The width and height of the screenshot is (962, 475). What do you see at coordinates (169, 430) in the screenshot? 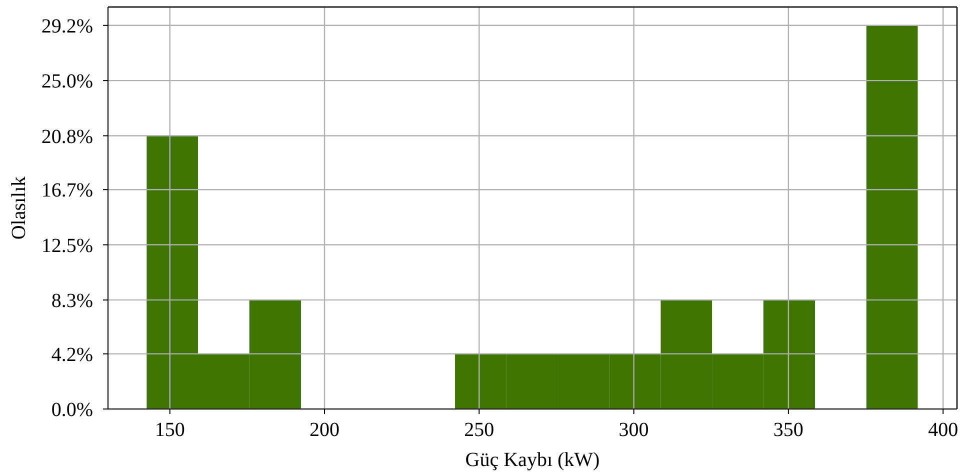
I see `x-tick-label: 150` at bounding box center [169, 430].